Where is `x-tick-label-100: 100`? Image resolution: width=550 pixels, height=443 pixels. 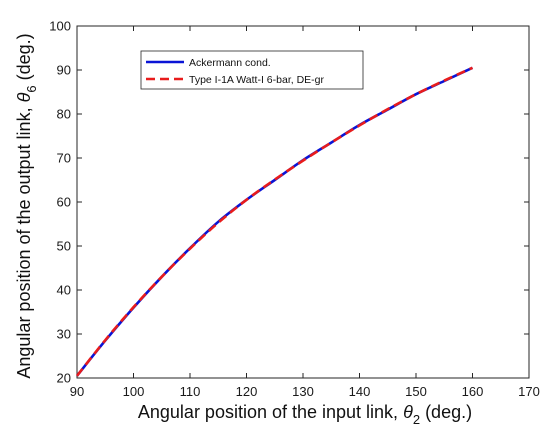 x-tick-label-100: 100 is located at coordinates (134, 391).